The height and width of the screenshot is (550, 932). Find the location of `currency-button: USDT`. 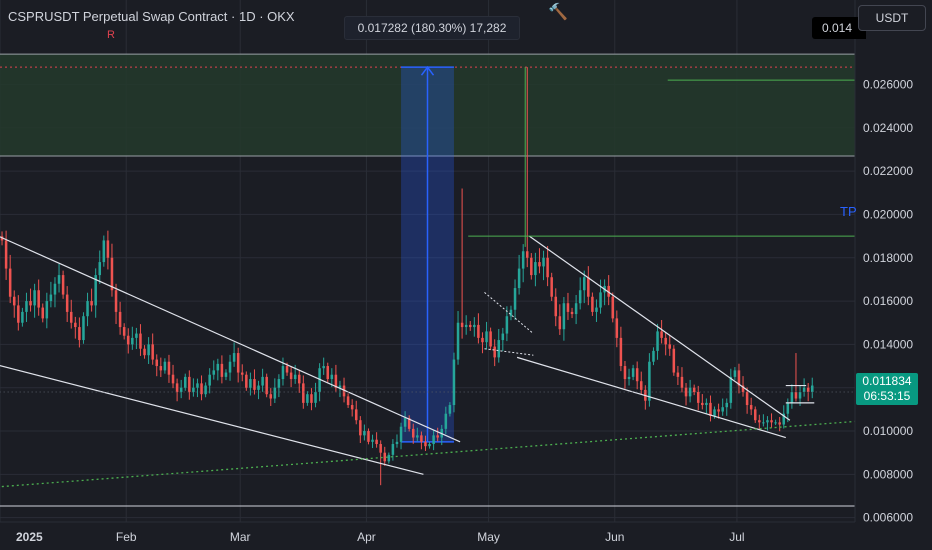

currency-button: USDT is located at coordinates (892, 18).